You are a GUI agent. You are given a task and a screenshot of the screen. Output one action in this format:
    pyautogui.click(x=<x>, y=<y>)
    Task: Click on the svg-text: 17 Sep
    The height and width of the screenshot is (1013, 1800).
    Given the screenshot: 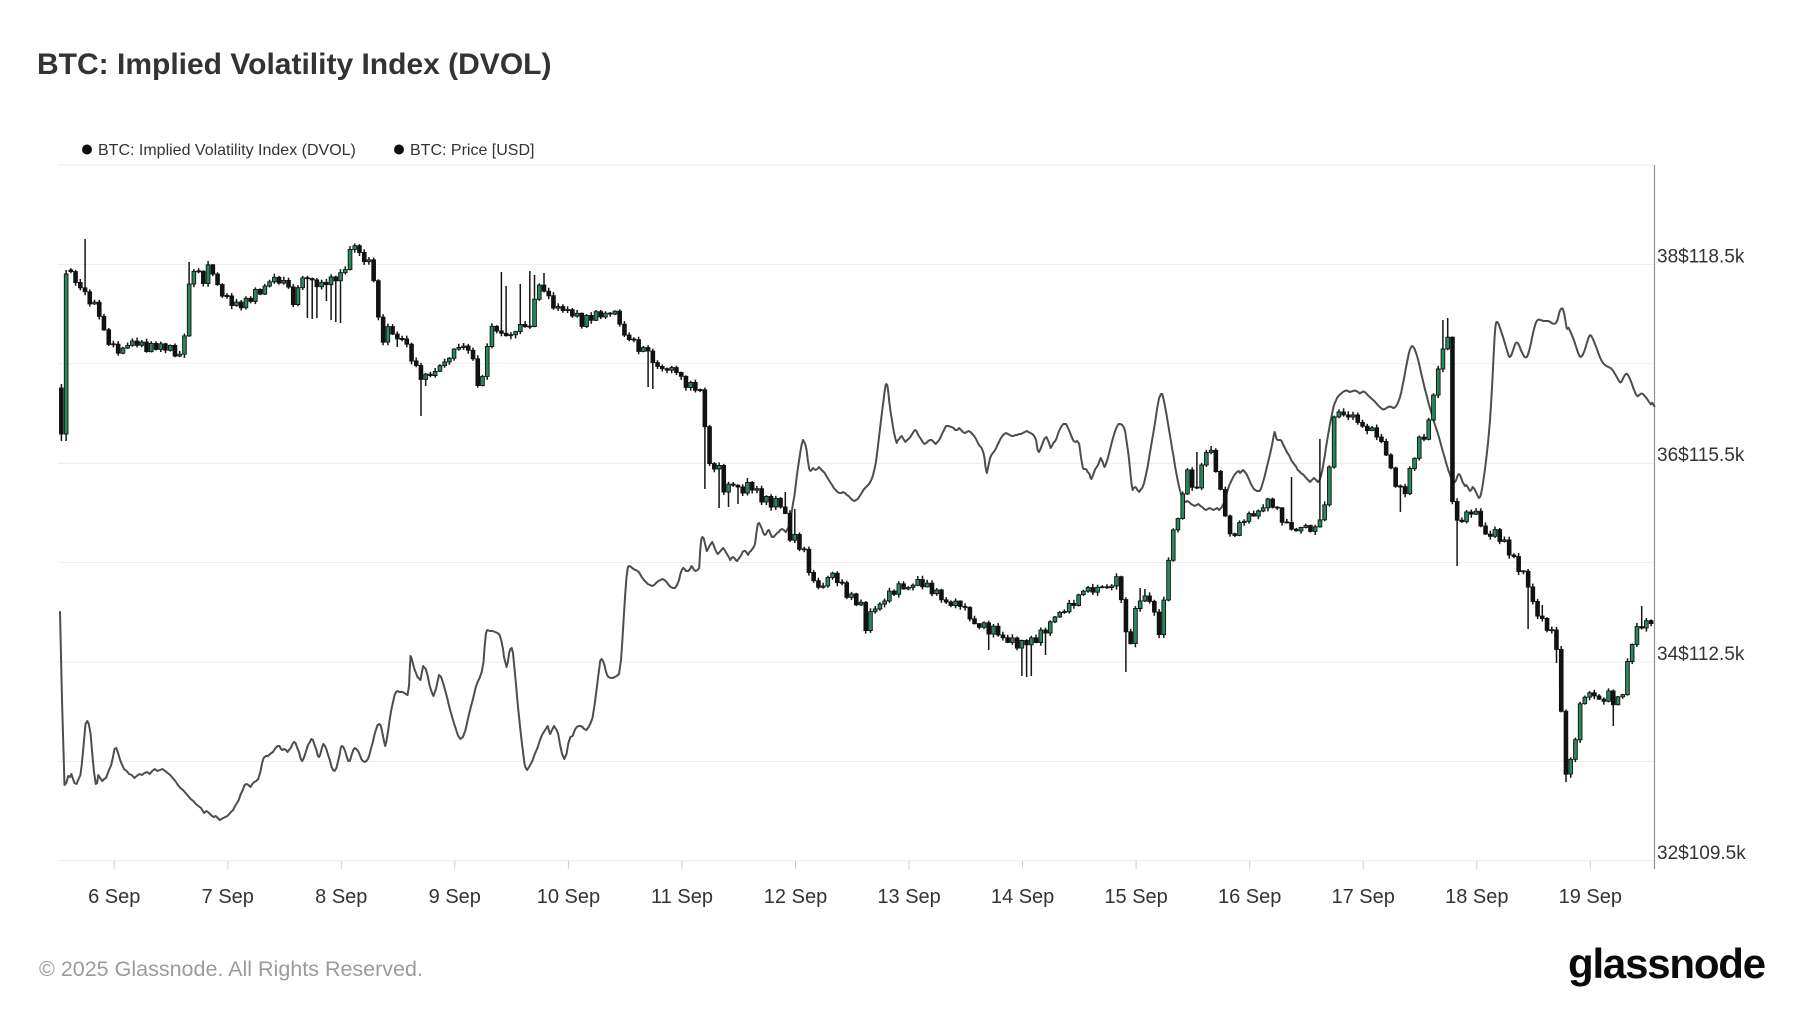 What is the action you would take?
    pyautogui.click(x=1363, y=897)
    